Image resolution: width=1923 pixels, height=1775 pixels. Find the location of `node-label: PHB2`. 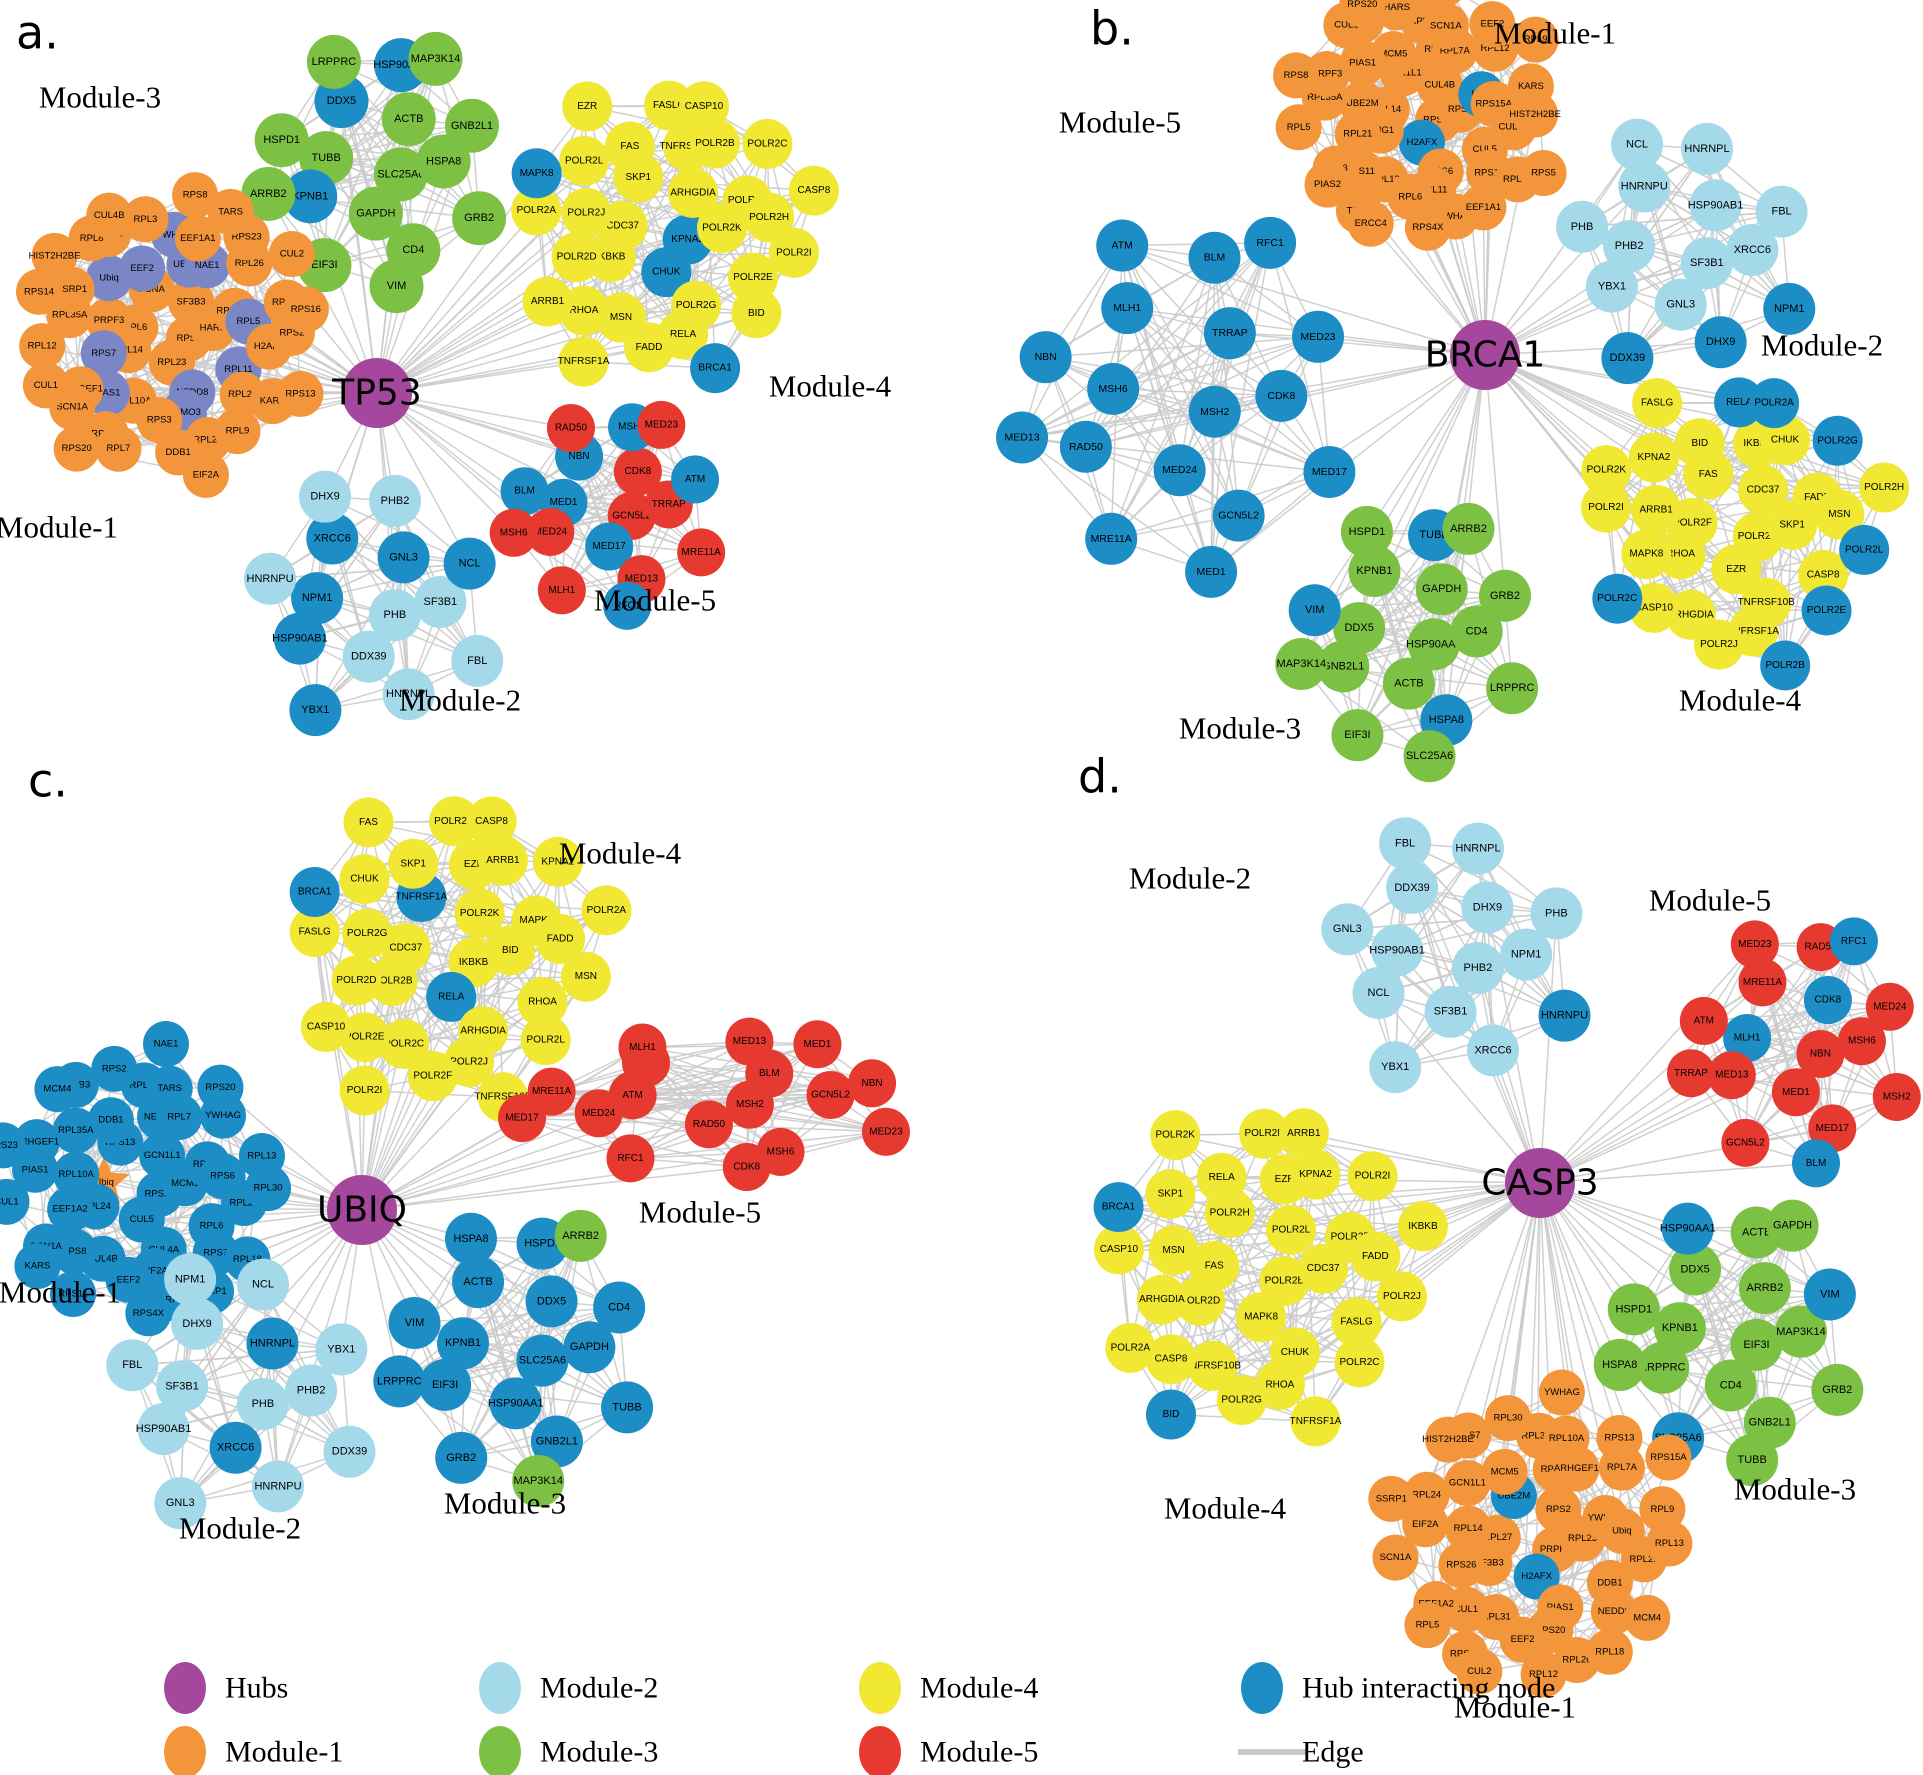

node-label: PHB2 is located at coordinates (1478, 968).